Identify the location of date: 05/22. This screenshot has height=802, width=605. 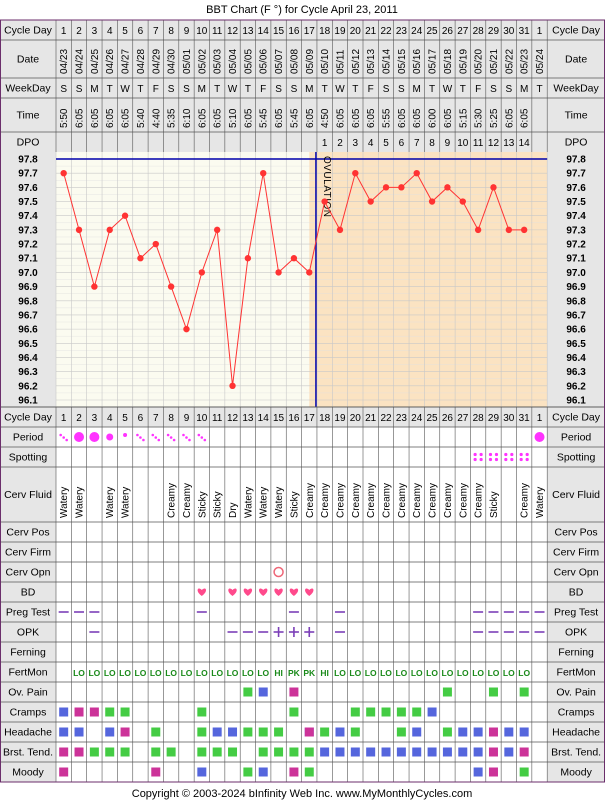
(509, 61).